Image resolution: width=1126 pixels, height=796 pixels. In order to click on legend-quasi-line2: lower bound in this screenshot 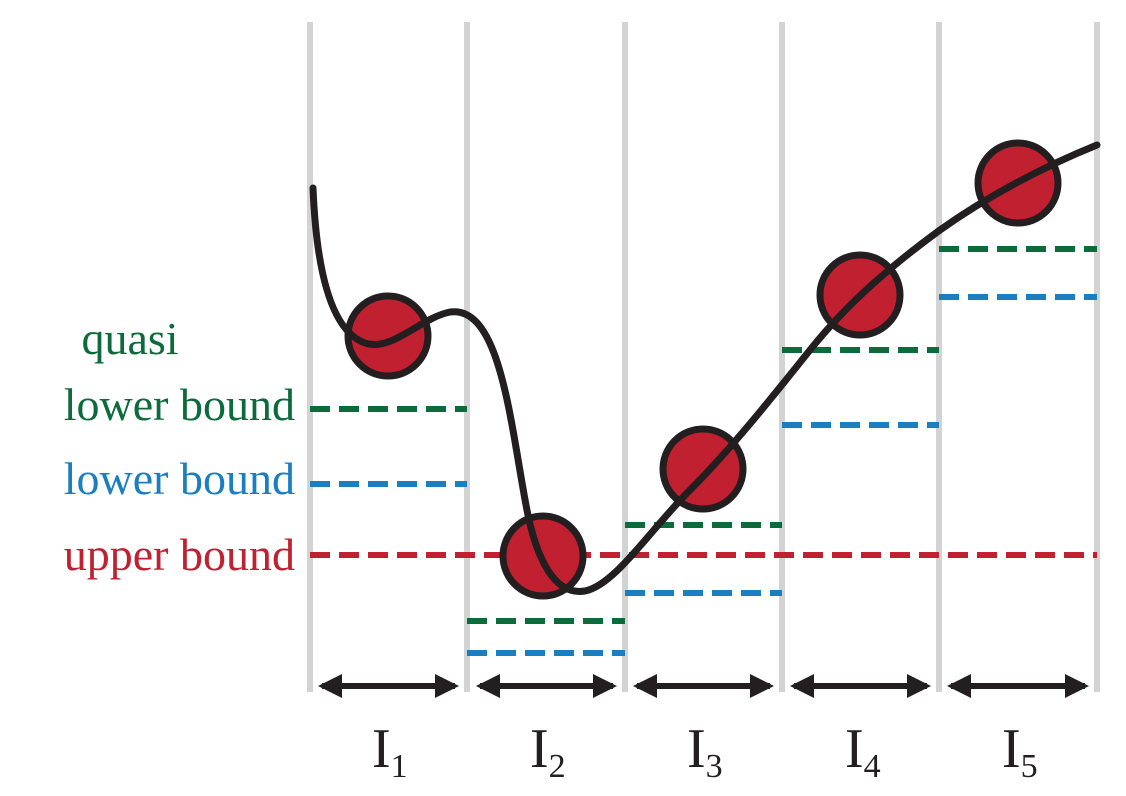, I will do `click(179, 404)`.